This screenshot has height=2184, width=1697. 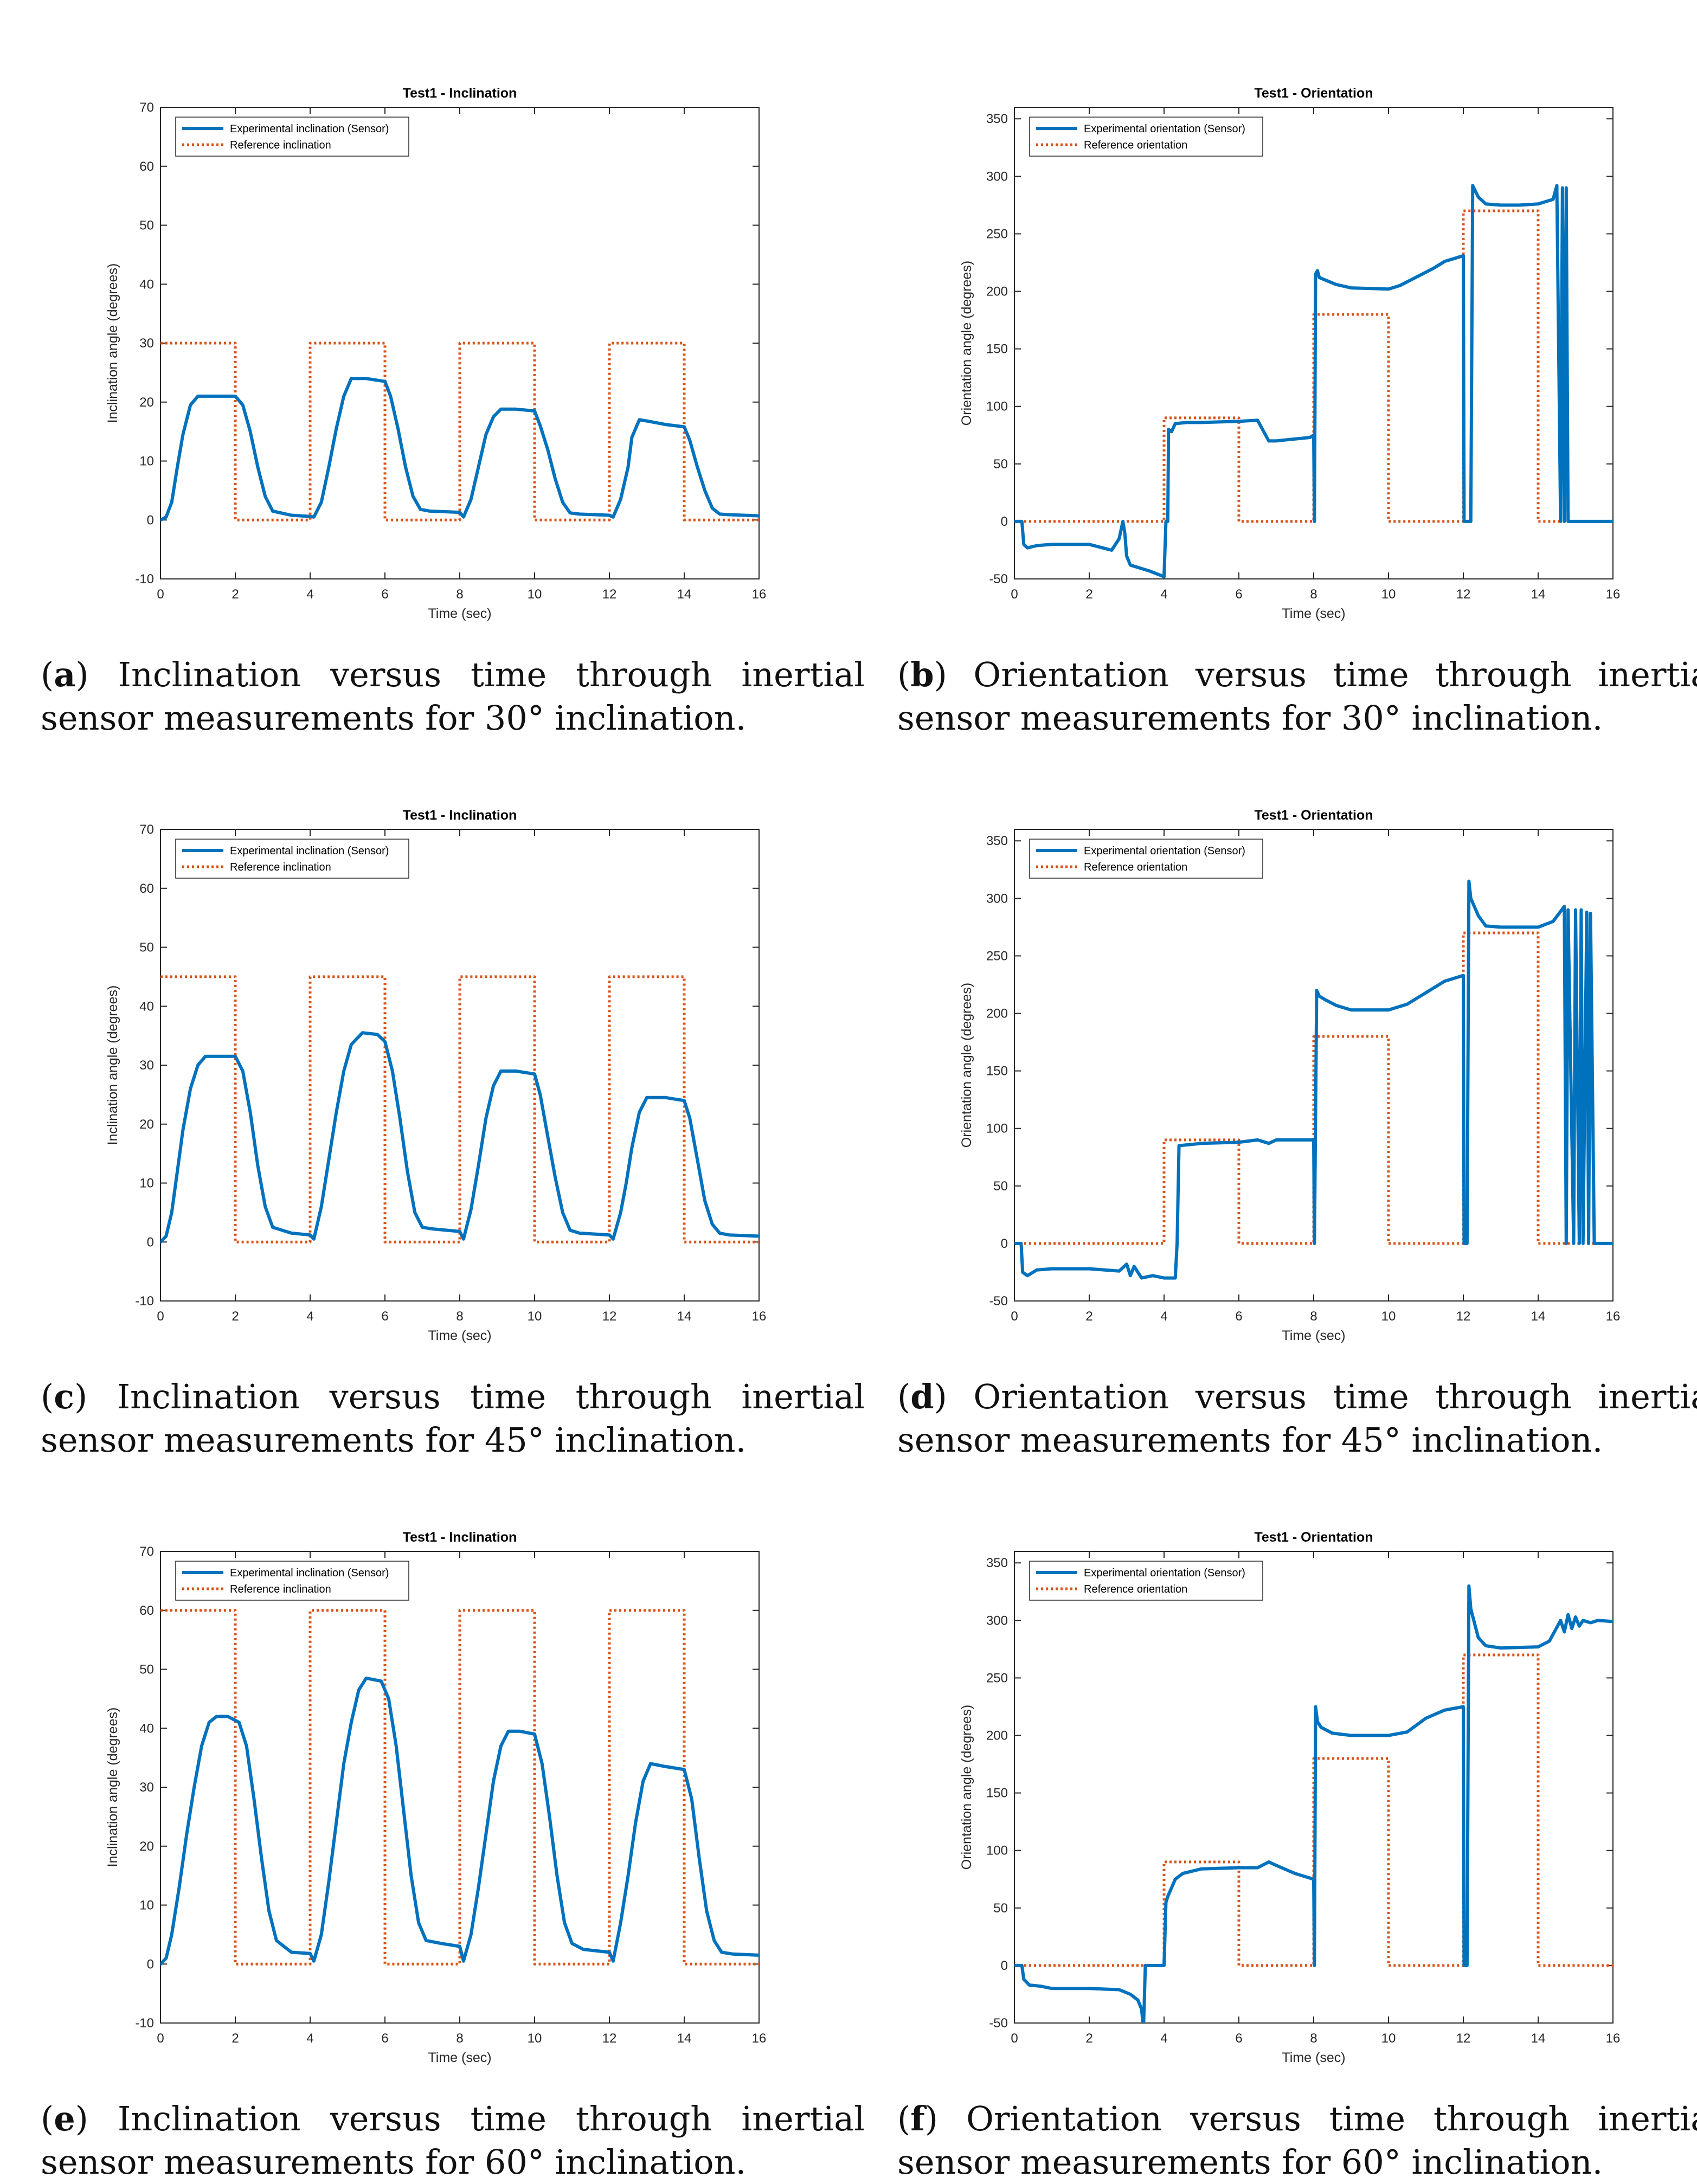 What do you see at coordinates (65, 674) in the screenshot?
I see `caption-letter: (a)` at bounding box center [65, 674].